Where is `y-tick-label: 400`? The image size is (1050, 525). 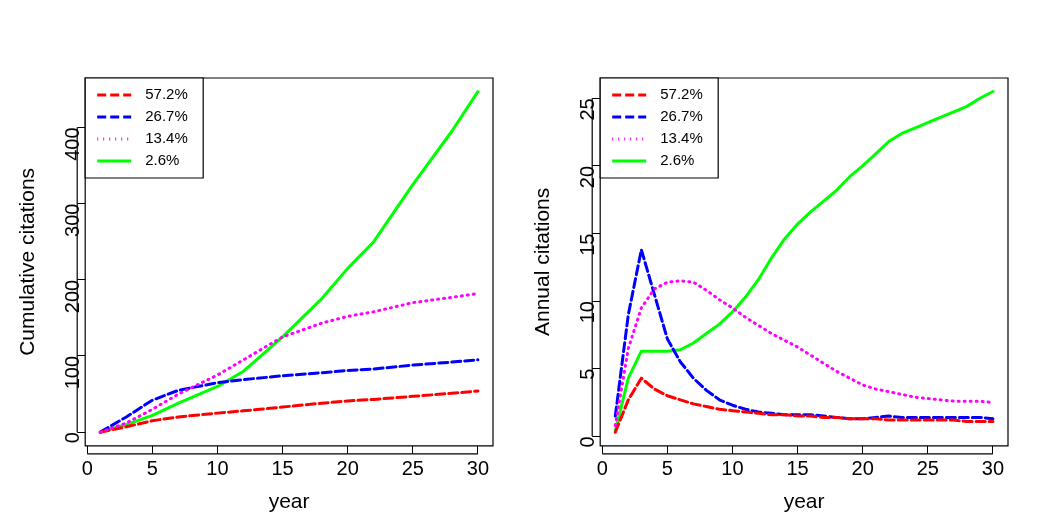
y-tick-label: 400 is located at coordinates (71, 144).